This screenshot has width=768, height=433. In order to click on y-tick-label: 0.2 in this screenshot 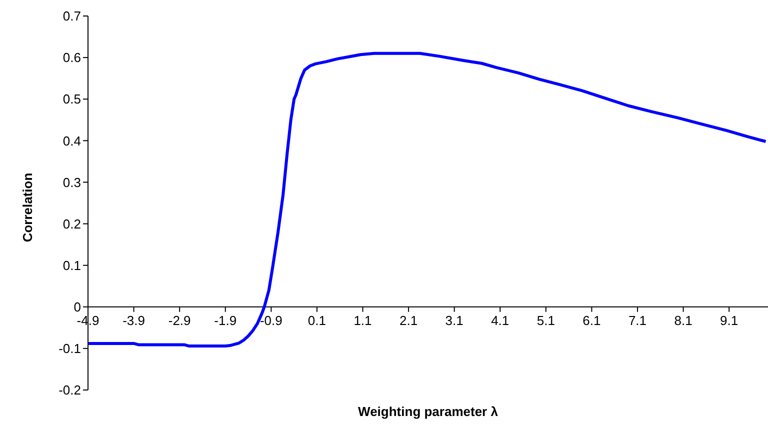, I will do `click(71, 224)`.